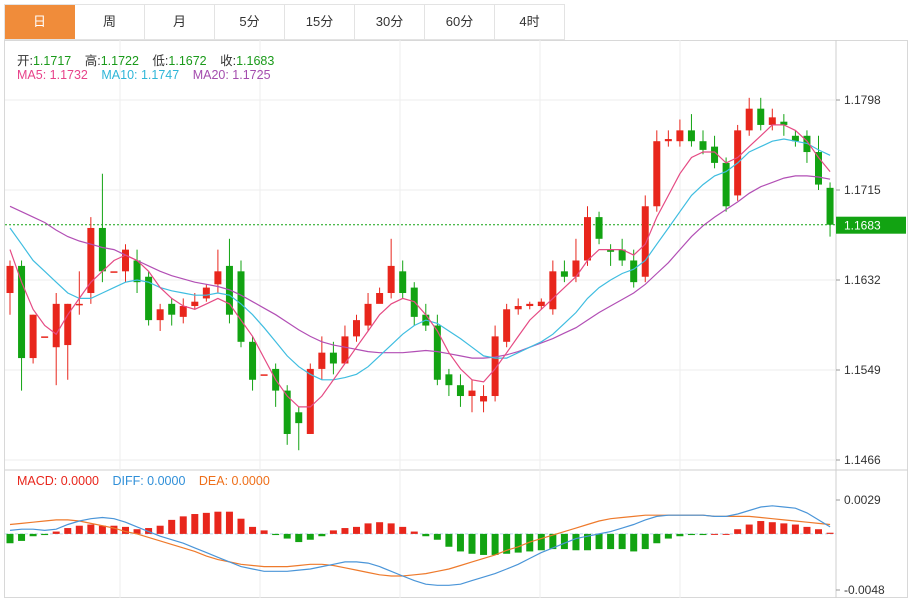 The width and height of the screenshot is (912, 602). What do you see at coordinates (460, 22) in the screenshot?
I see `tab-60min: 60分` at bounding box center [460, 22].